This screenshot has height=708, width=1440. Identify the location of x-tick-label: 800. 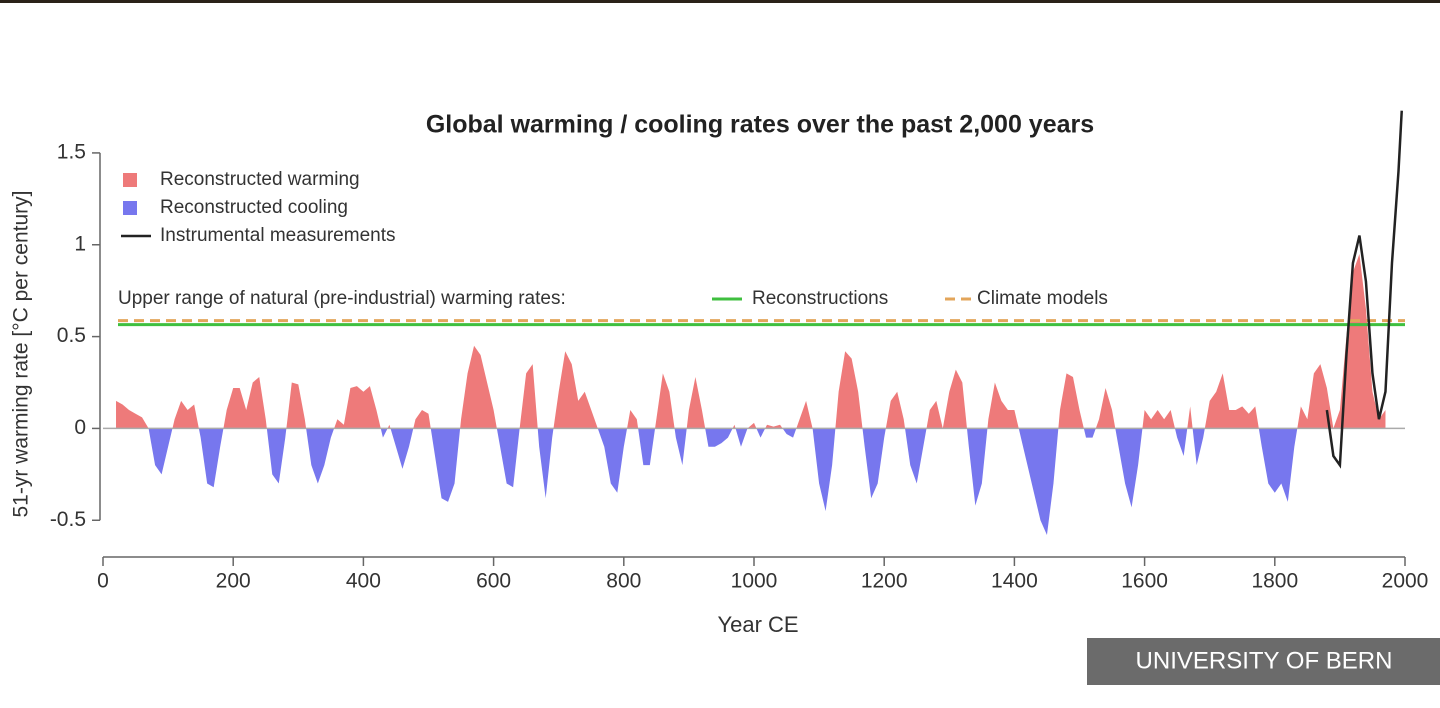
(623, 581).